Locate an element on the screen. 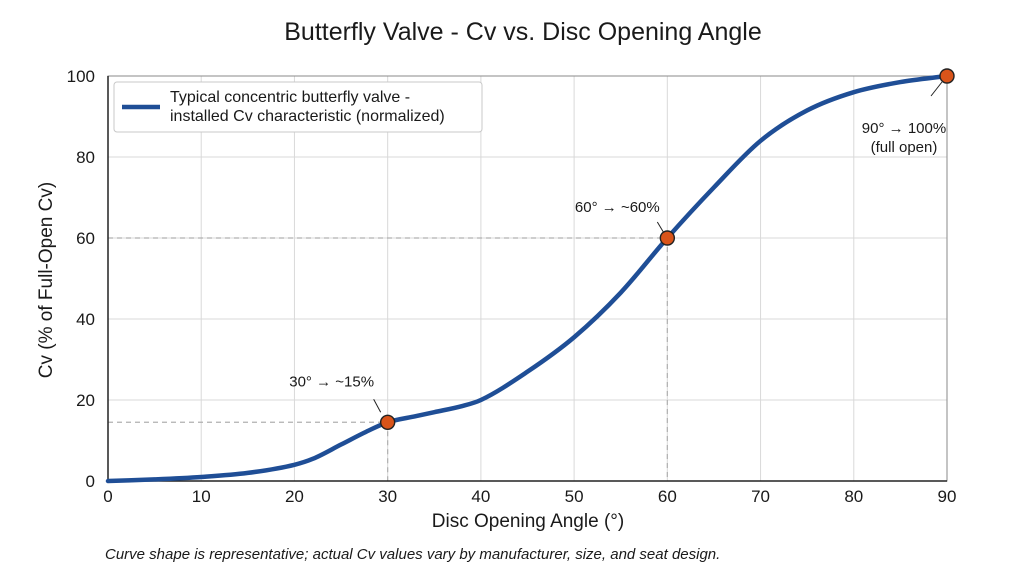 The image size is (1024, 572). y-axis-label: Cv (% of Full-Open Cv) is located at coordinates (46, 280).